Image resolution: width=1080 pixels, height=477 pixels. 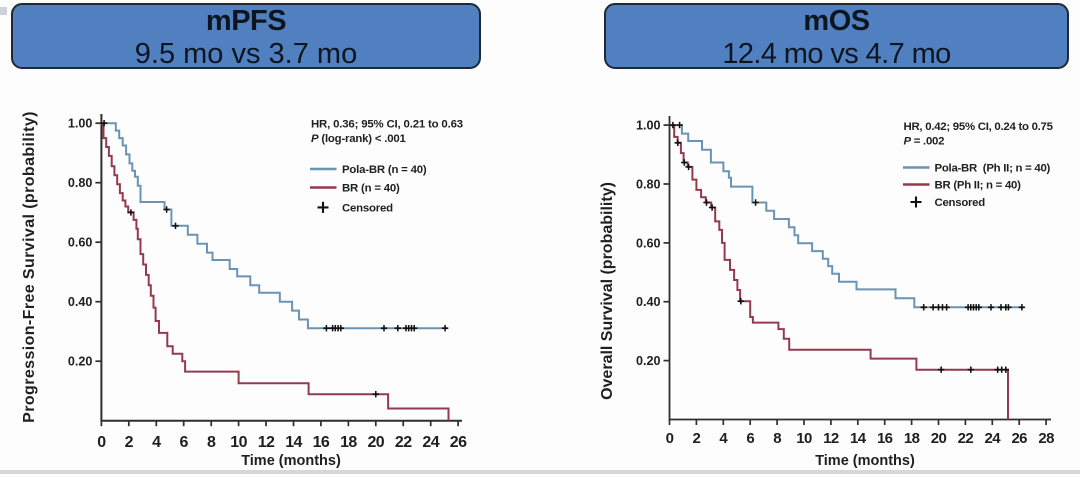 I want to click on svg-text: Pola-BR (Ph II; n = 40), so click(x=993, y=169).